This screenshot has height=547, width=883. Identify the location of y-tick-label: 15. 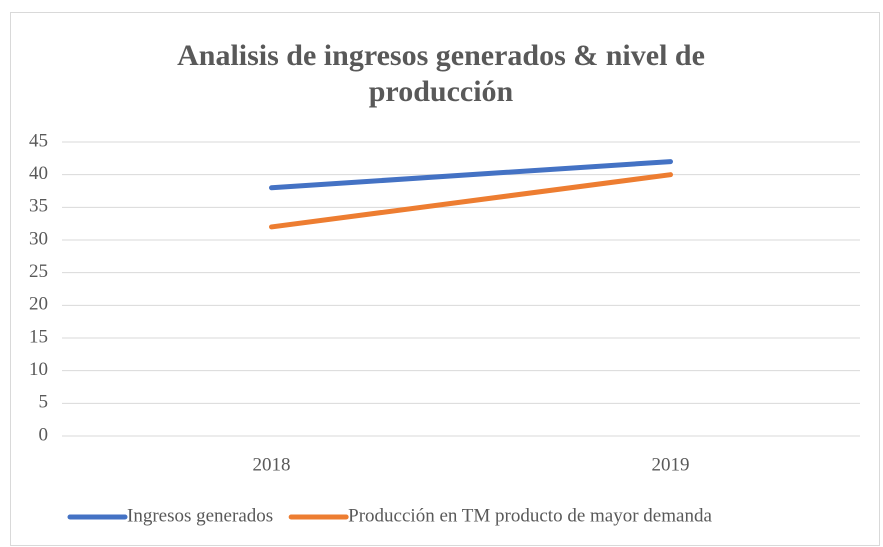
(38, 336).